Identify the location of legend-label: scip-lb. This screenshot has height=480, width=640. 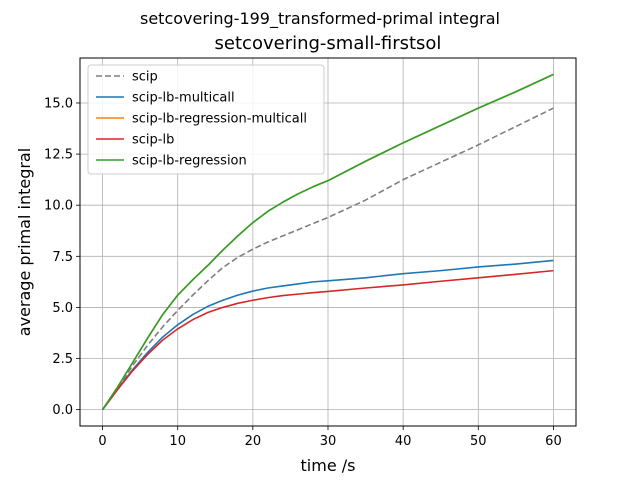
(153, 140).